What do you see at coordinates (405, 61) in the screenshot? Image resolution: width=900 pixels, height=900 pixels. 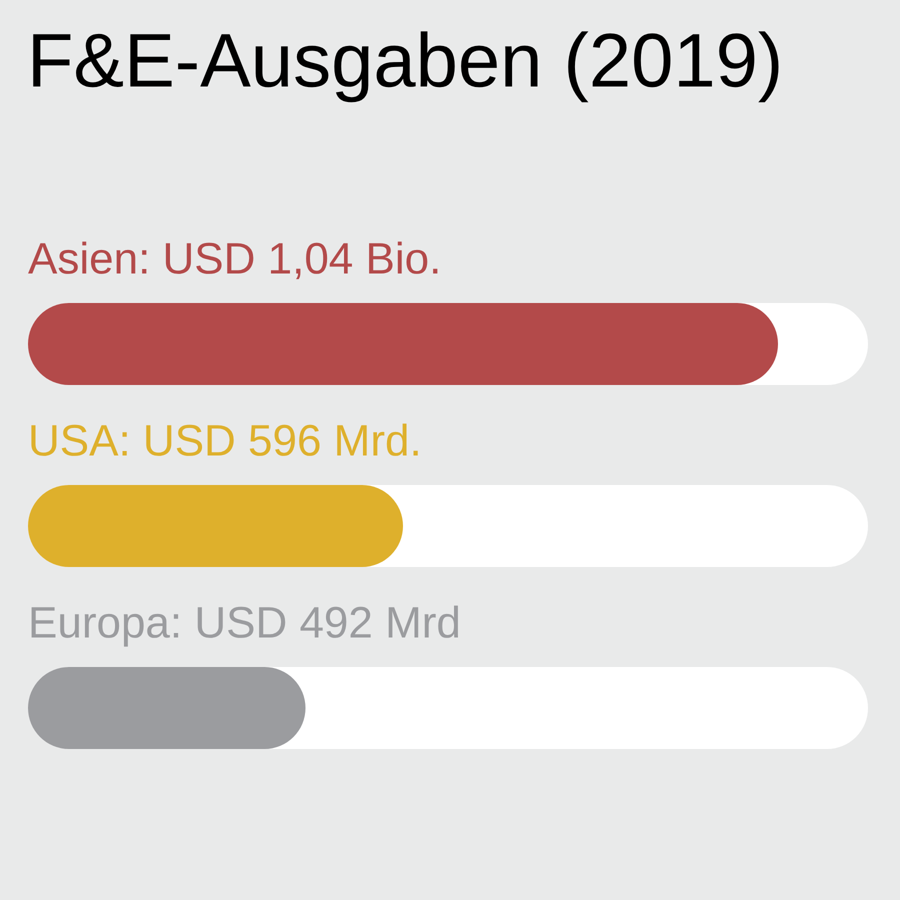 I see `chart-title: F&E-Ausgaben (2019)` at bounding box center [405, 61].